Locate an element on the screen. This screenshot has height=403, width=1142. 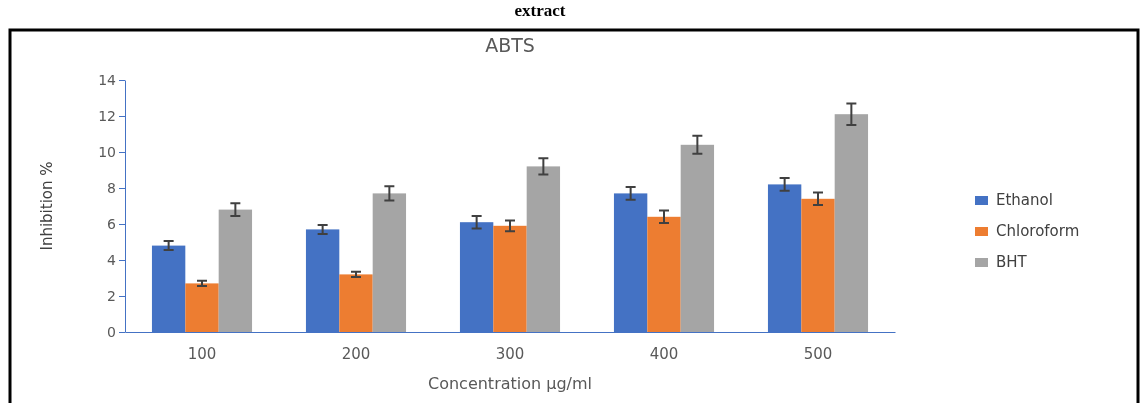
x-tick-label: 400 is located at coordinates (664, 354).